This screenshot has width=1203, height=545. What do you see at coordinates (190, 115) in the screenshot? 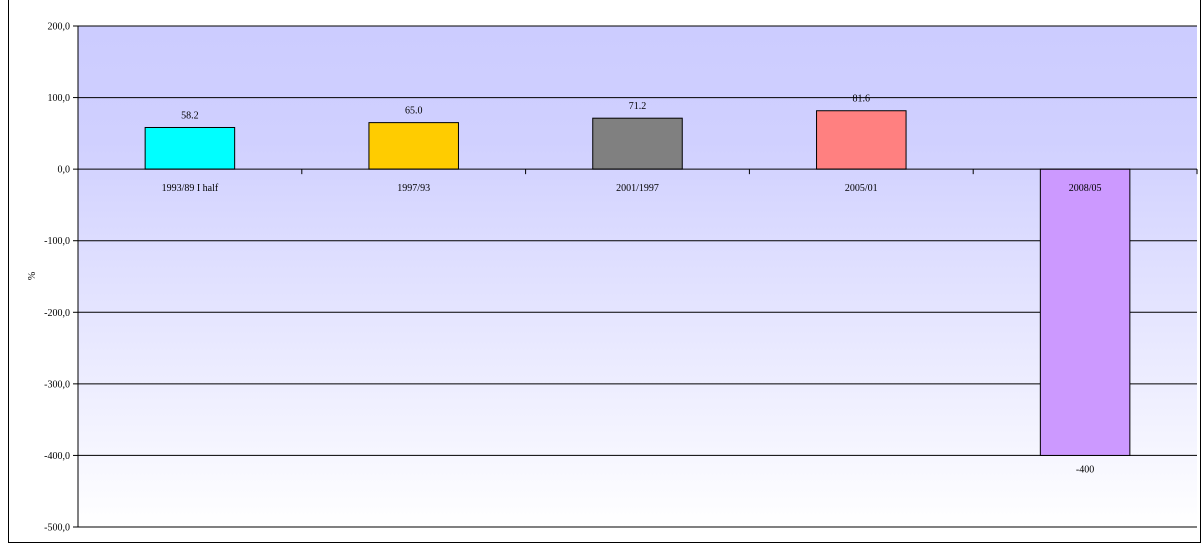
I see `data-label: 58.2` at bounding box center [190, 115].